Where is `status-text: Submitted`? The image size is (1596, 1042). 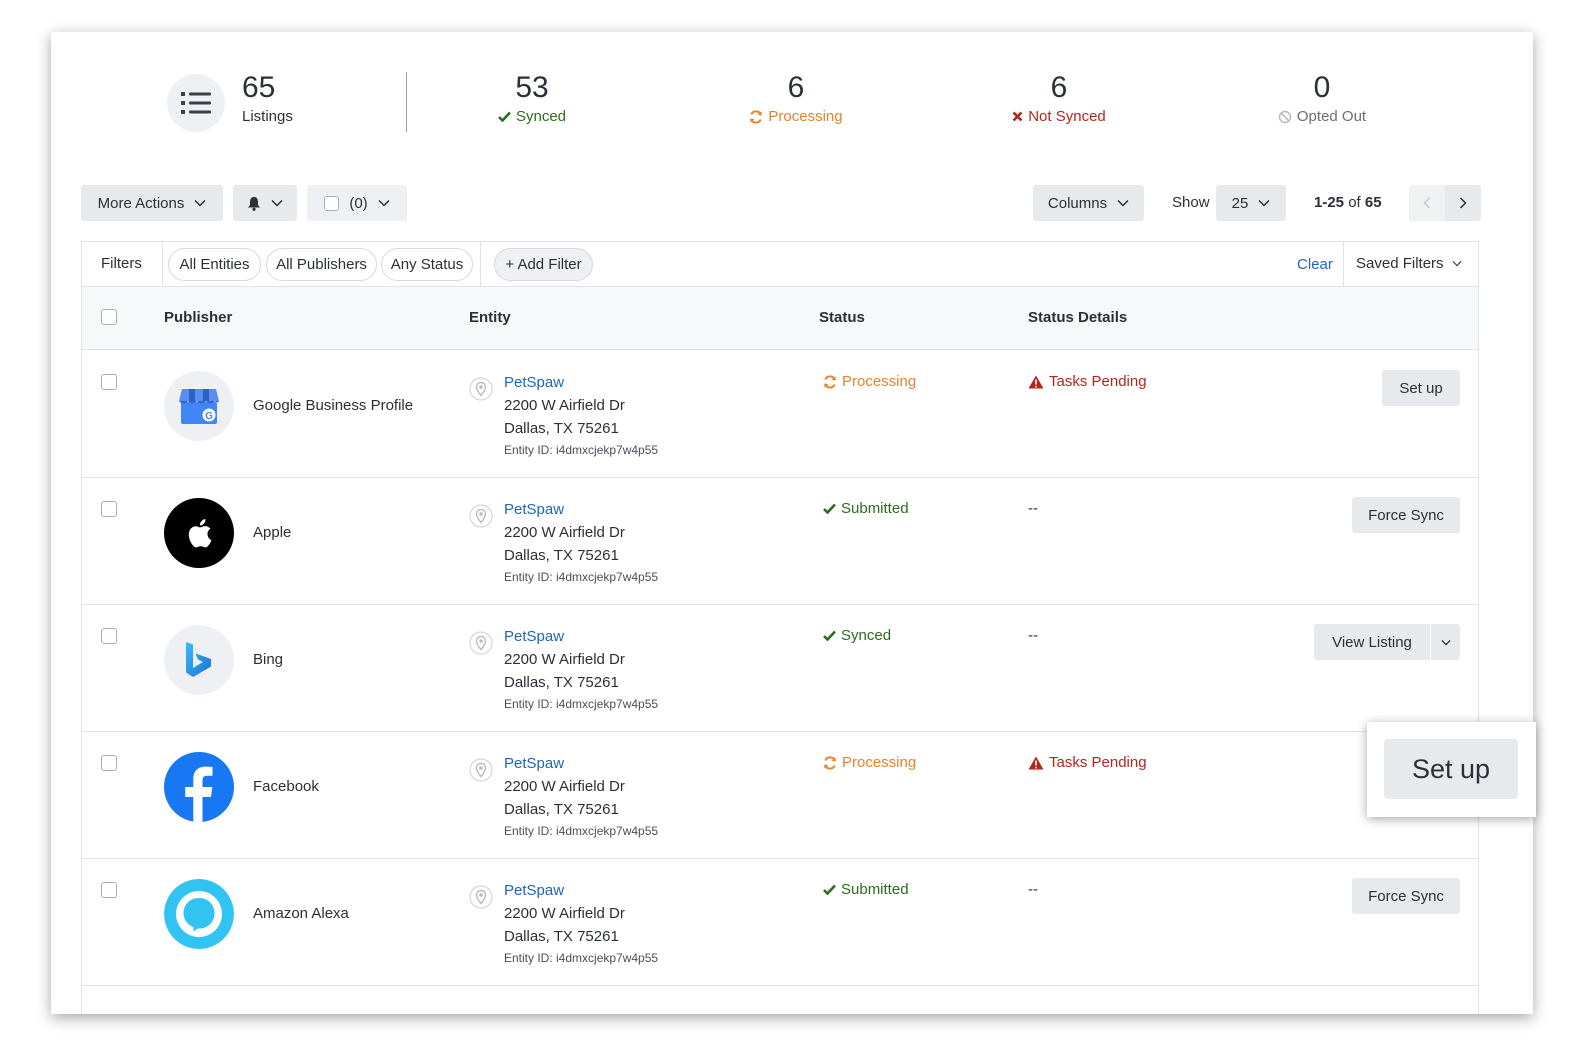
status-text: Submitted is located at coordinates (875, 889).